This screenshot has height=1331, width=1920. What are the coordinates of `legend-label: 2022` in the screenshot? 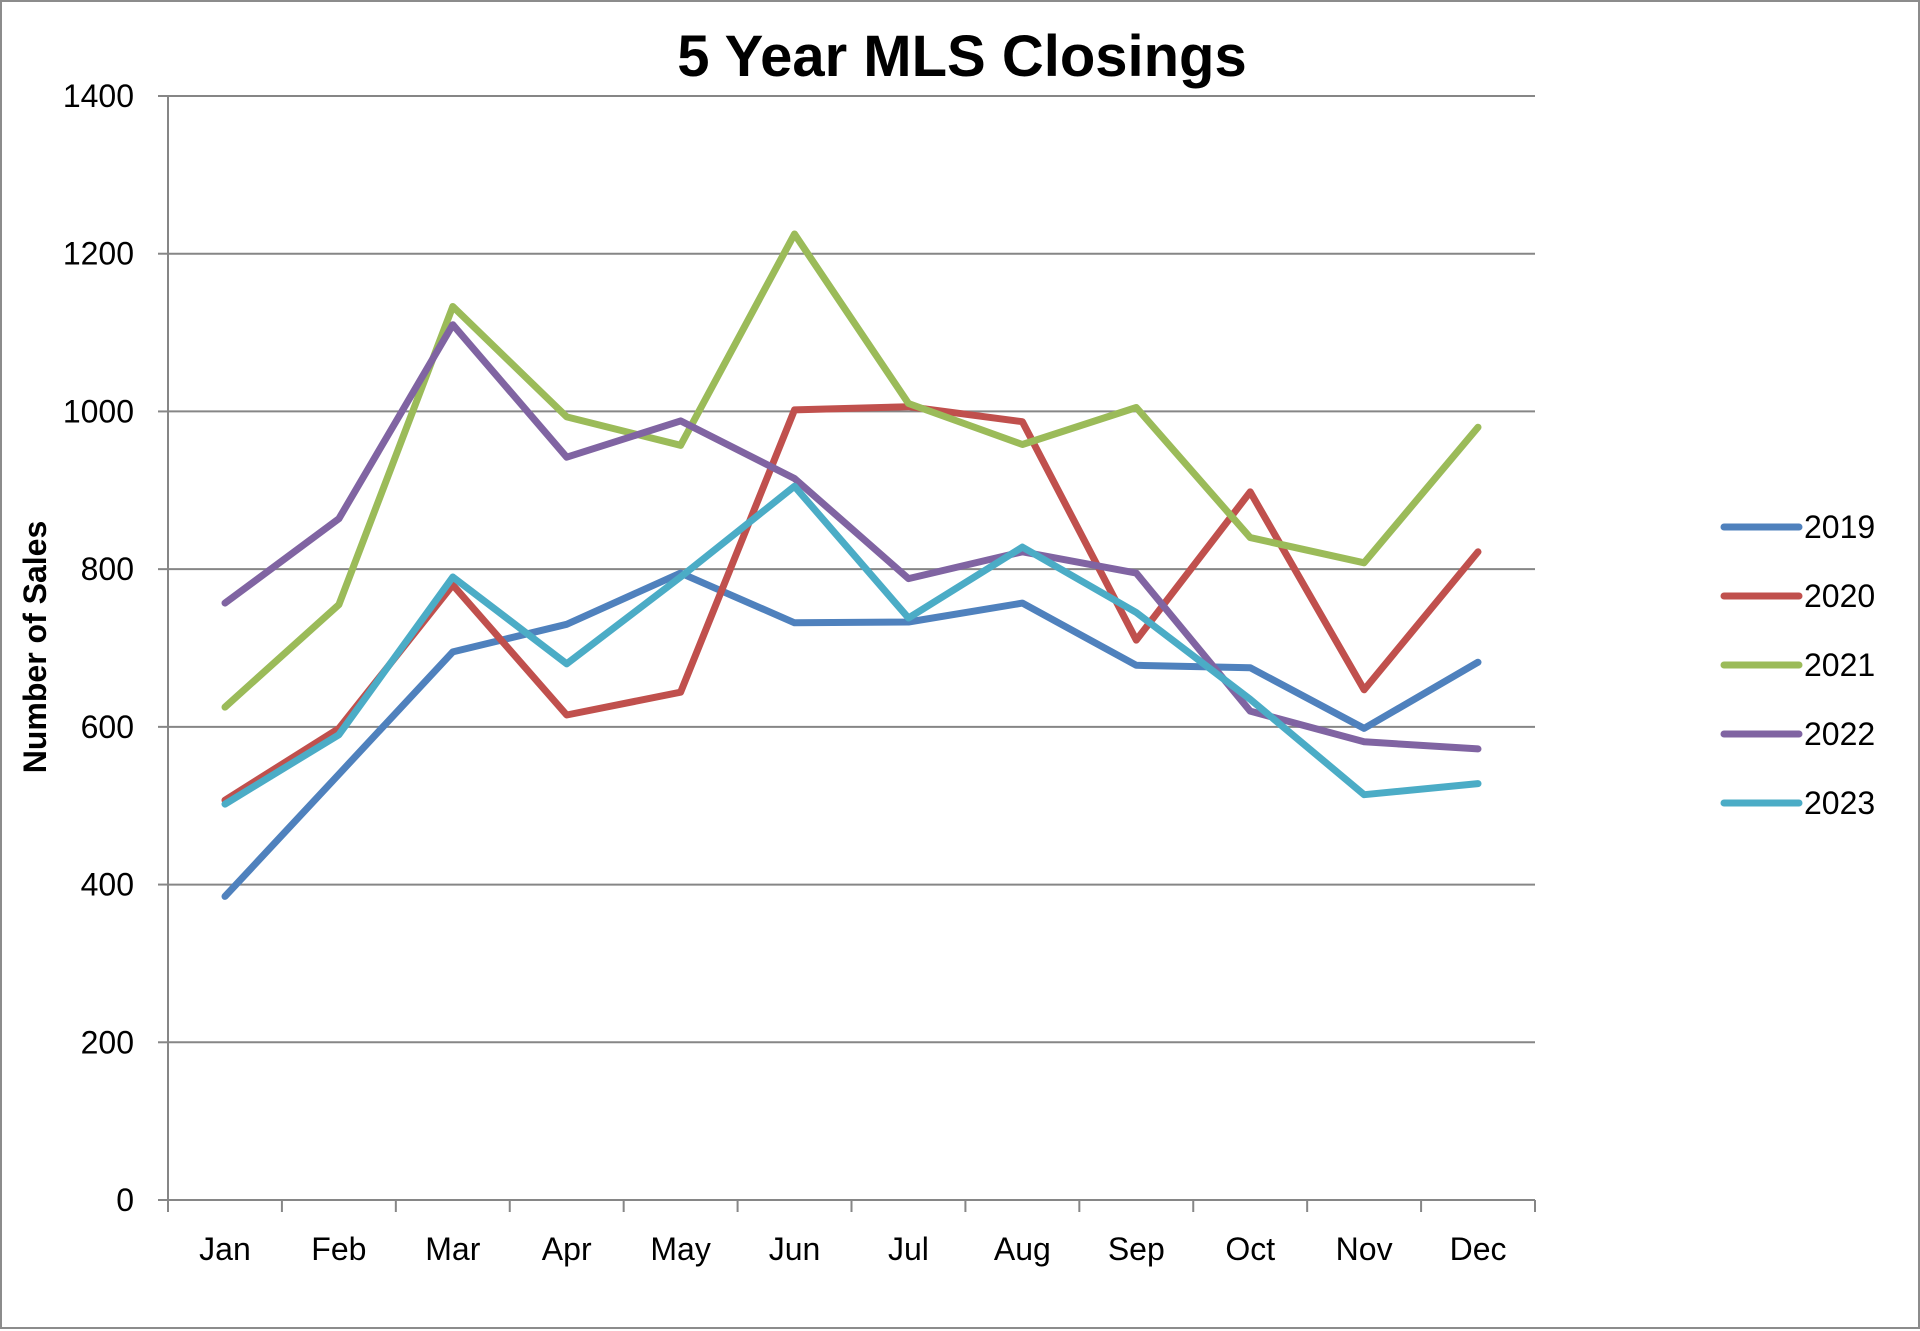 It's located at (1839, 734).